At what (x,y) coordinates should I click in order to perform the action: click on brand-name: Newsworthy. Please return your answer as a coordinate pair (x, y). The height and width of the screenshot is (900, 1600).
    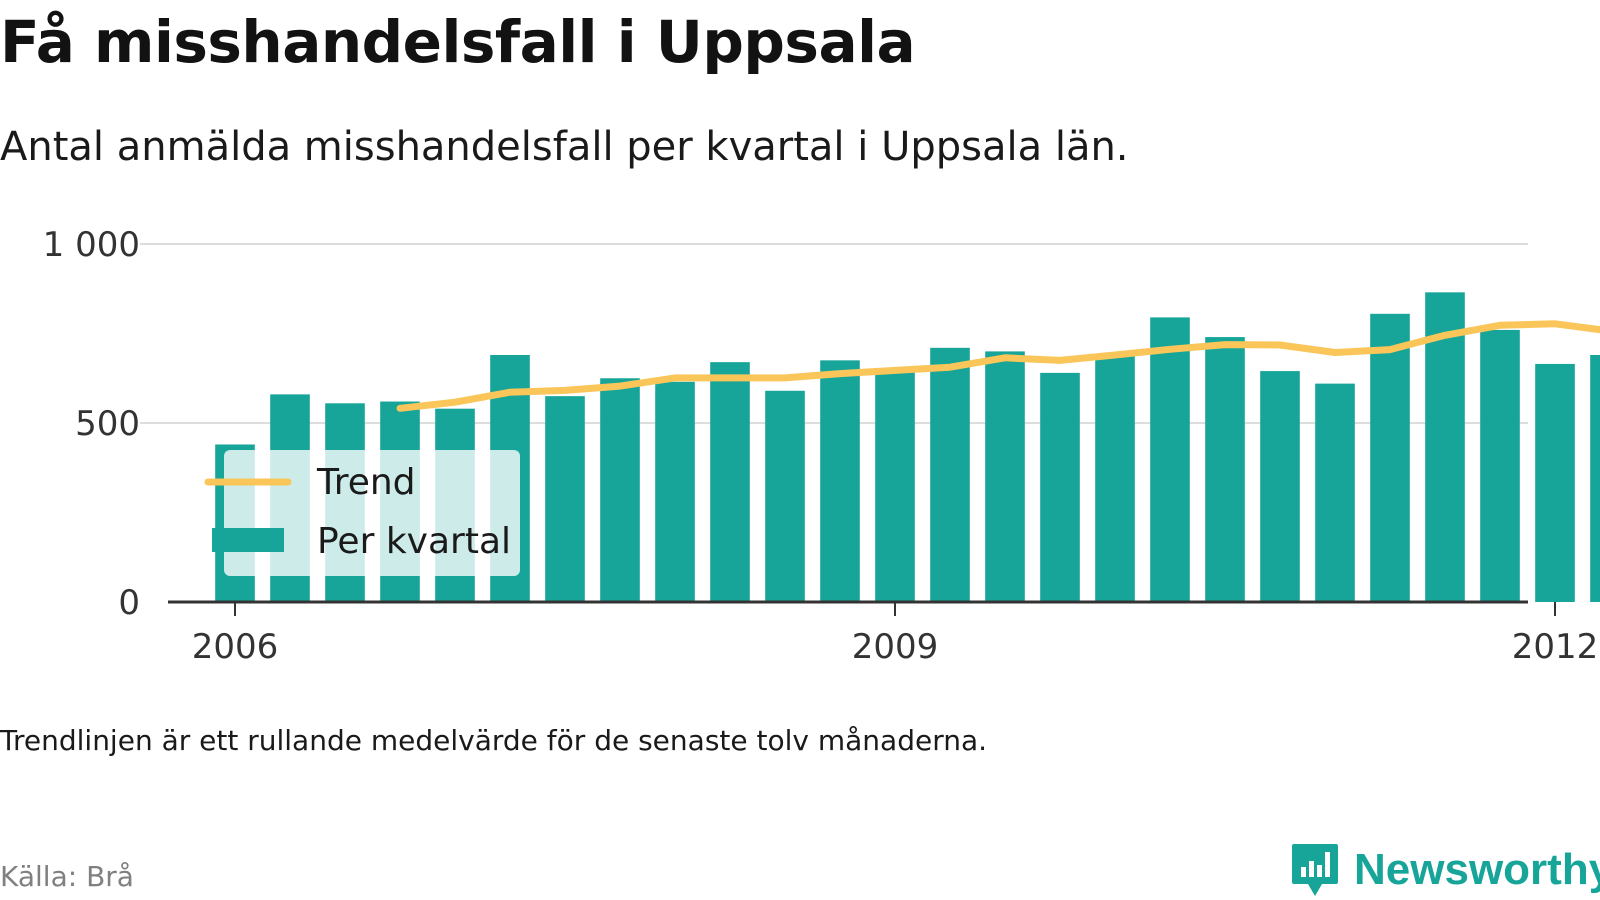
    Looking at the image, I should click on (1477, 869).